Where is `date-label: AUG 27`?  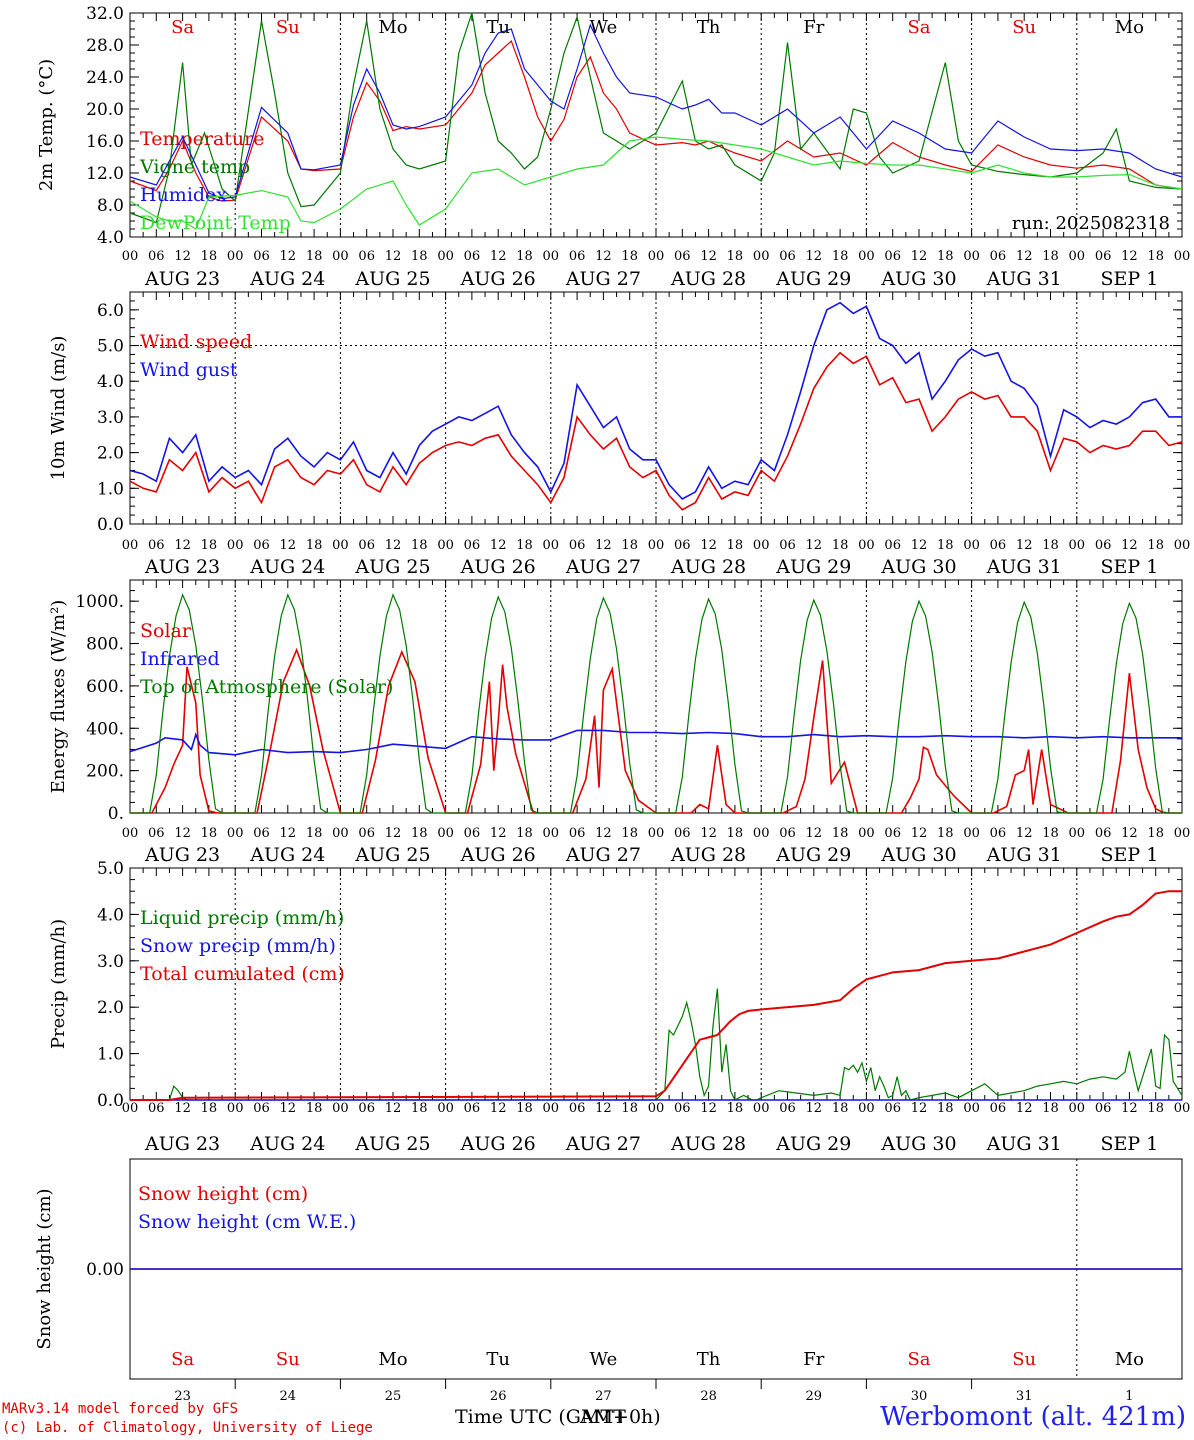
date-label: AUG 27 is located at coordinates (603, 855).